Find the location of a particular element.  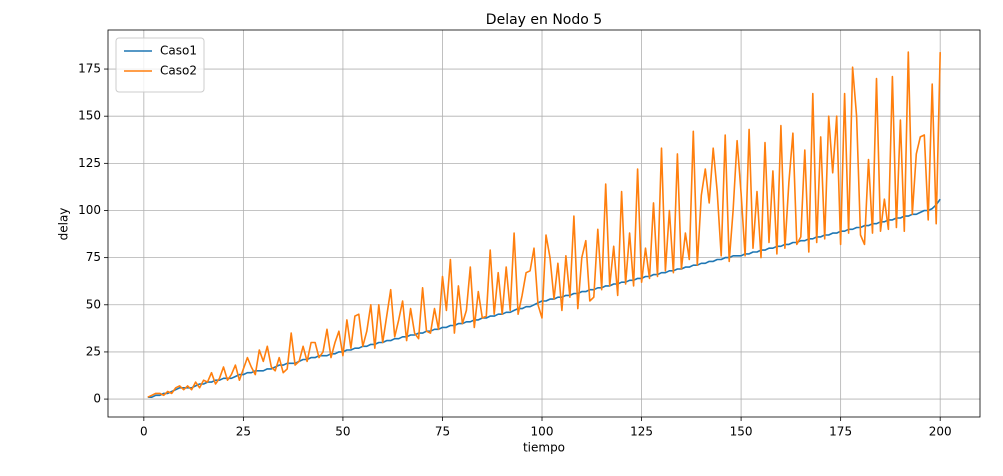

y-tick-label: 0 is located at coordinates (97, 399).